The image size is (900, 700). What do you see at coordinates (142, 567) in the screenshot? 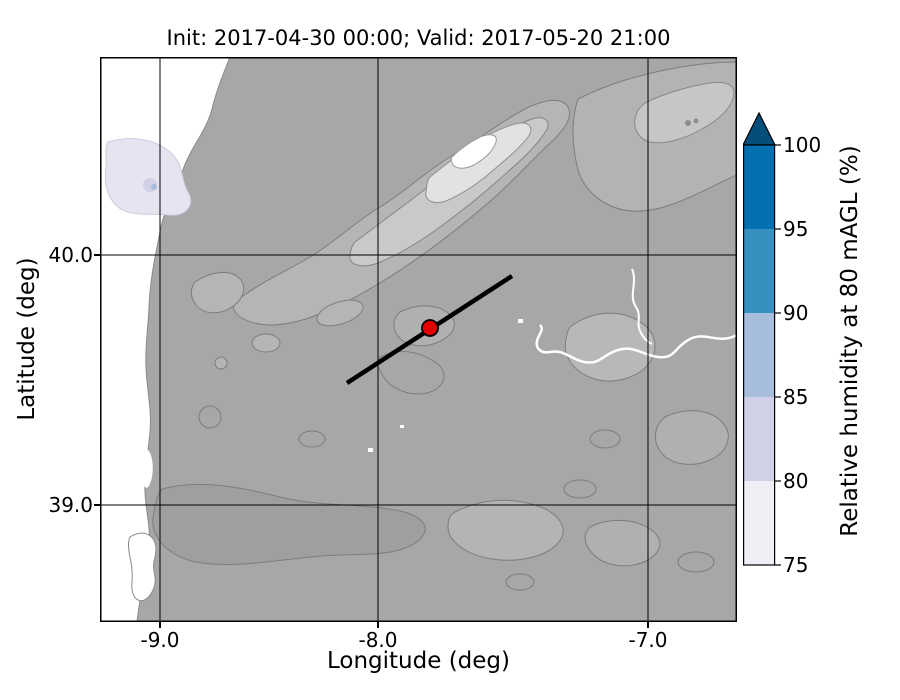
I see `estuary` at bounding box center [142, 567].